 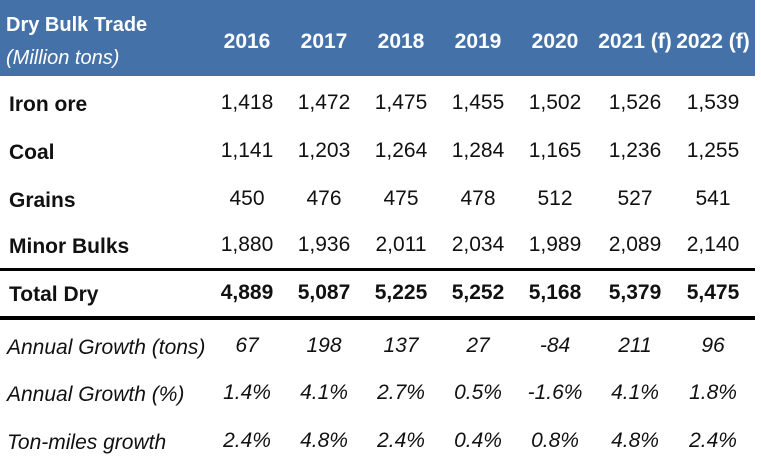 I want to click on cell: 2,140, so click(x=713, y=244).